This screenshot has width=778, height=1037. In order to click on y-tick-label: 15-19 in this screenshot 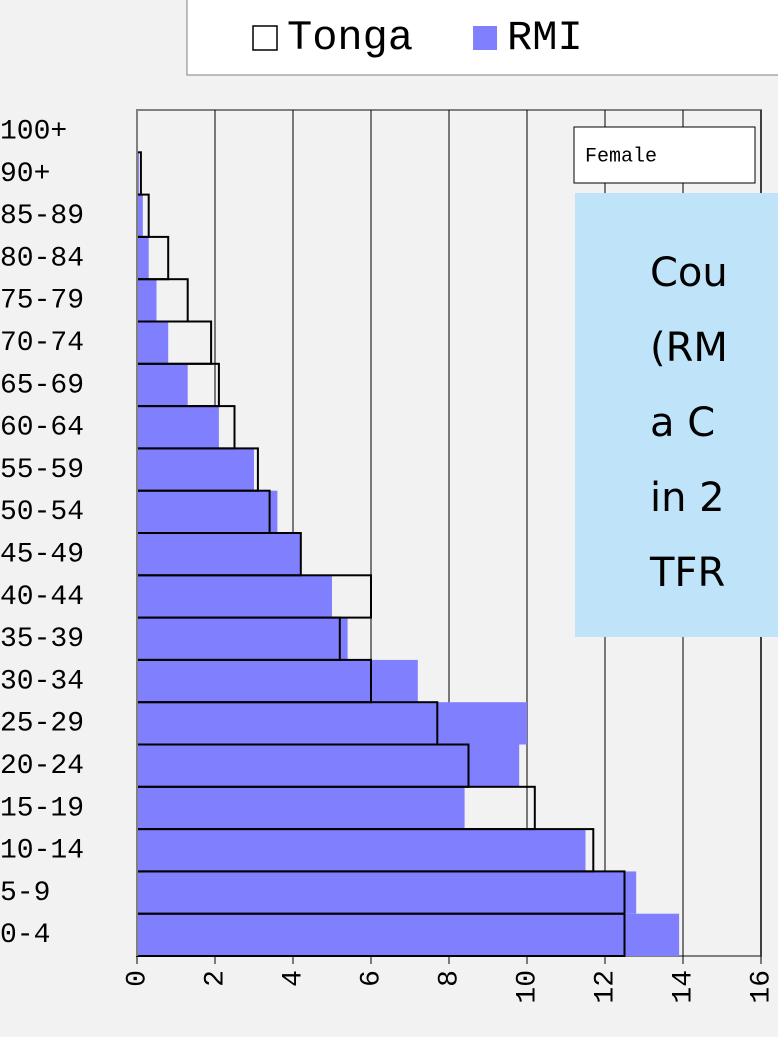, I will do `click(42, 808)`.